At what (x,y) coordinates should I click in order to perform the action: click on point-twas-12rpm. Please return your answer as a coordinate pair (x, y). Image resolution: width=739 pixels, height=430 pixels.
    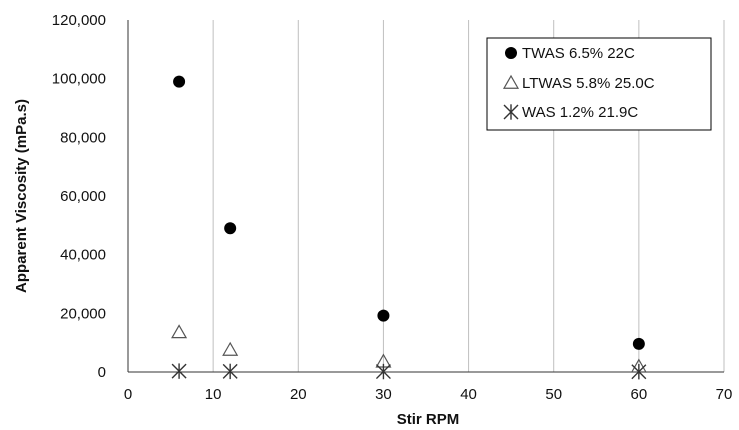
    Looking at the image, I should click on (230, 228).